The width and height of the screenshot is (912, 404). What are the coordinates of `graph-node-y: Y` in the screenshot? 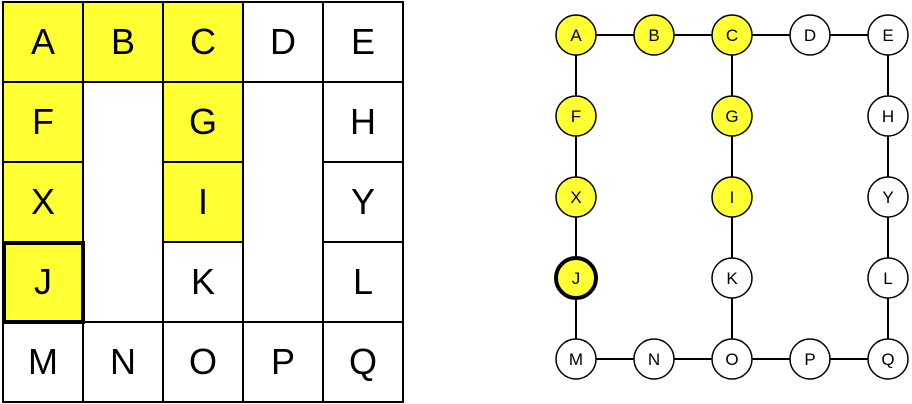 It's located at (888, 197).